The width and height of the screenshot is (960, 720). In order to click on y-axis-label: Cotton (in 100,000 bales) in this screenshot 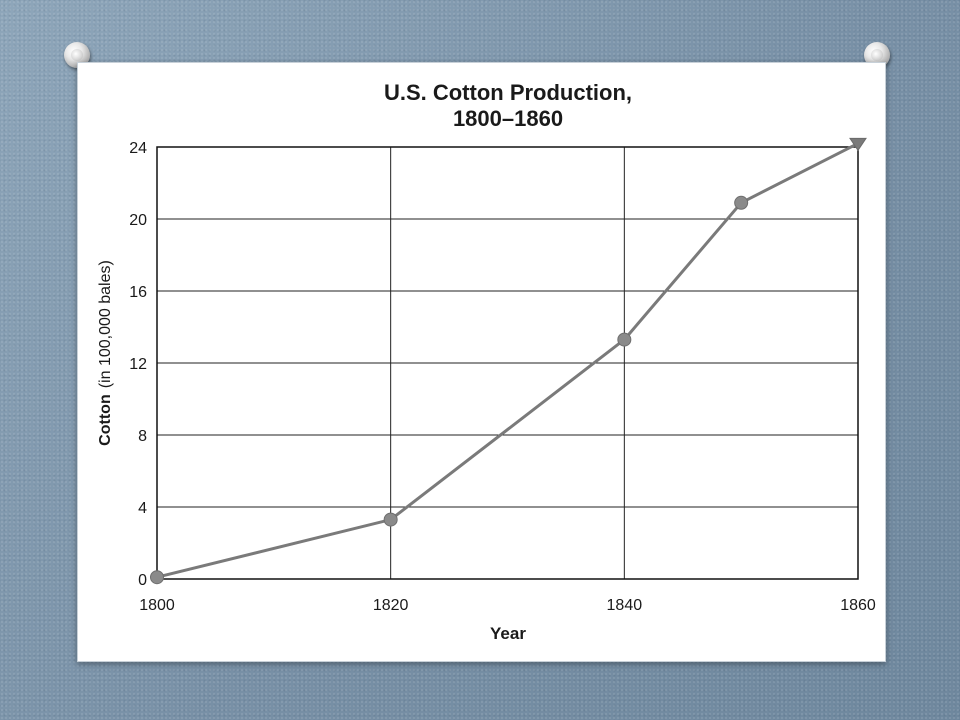, I will do `click(105, 353)`.